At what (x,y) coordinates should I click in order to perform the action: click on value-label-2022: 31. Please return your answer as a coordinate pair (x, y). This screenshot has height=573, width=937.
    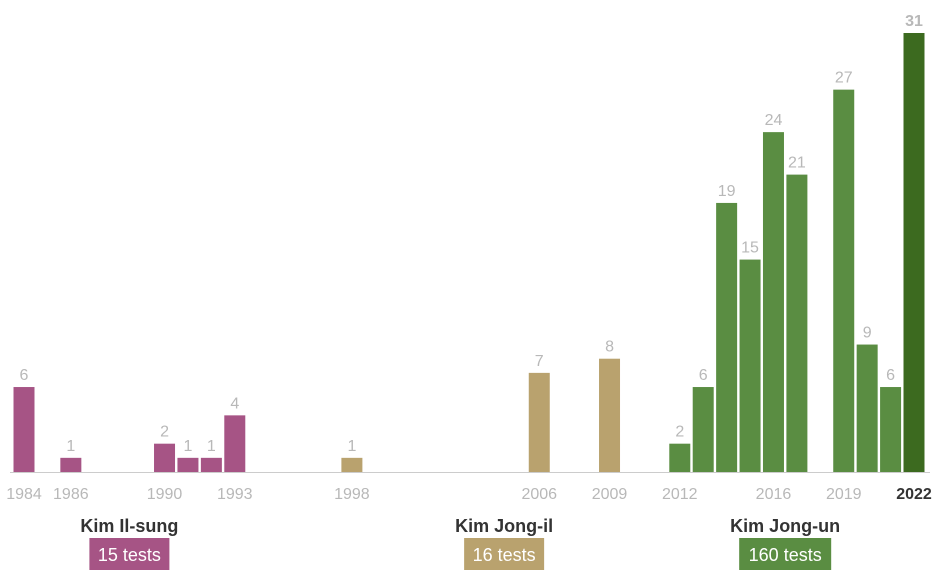
    Looking at the image, I should click on (914, 21).